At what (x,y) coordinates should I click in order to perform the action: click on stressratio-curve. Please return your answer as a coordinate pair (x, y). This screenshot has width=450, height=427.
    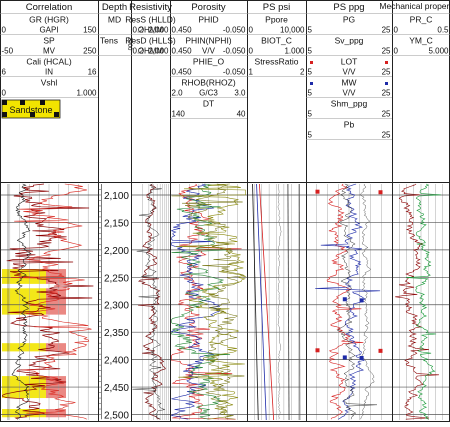
    Looking at the image, I should click on (279, 301).